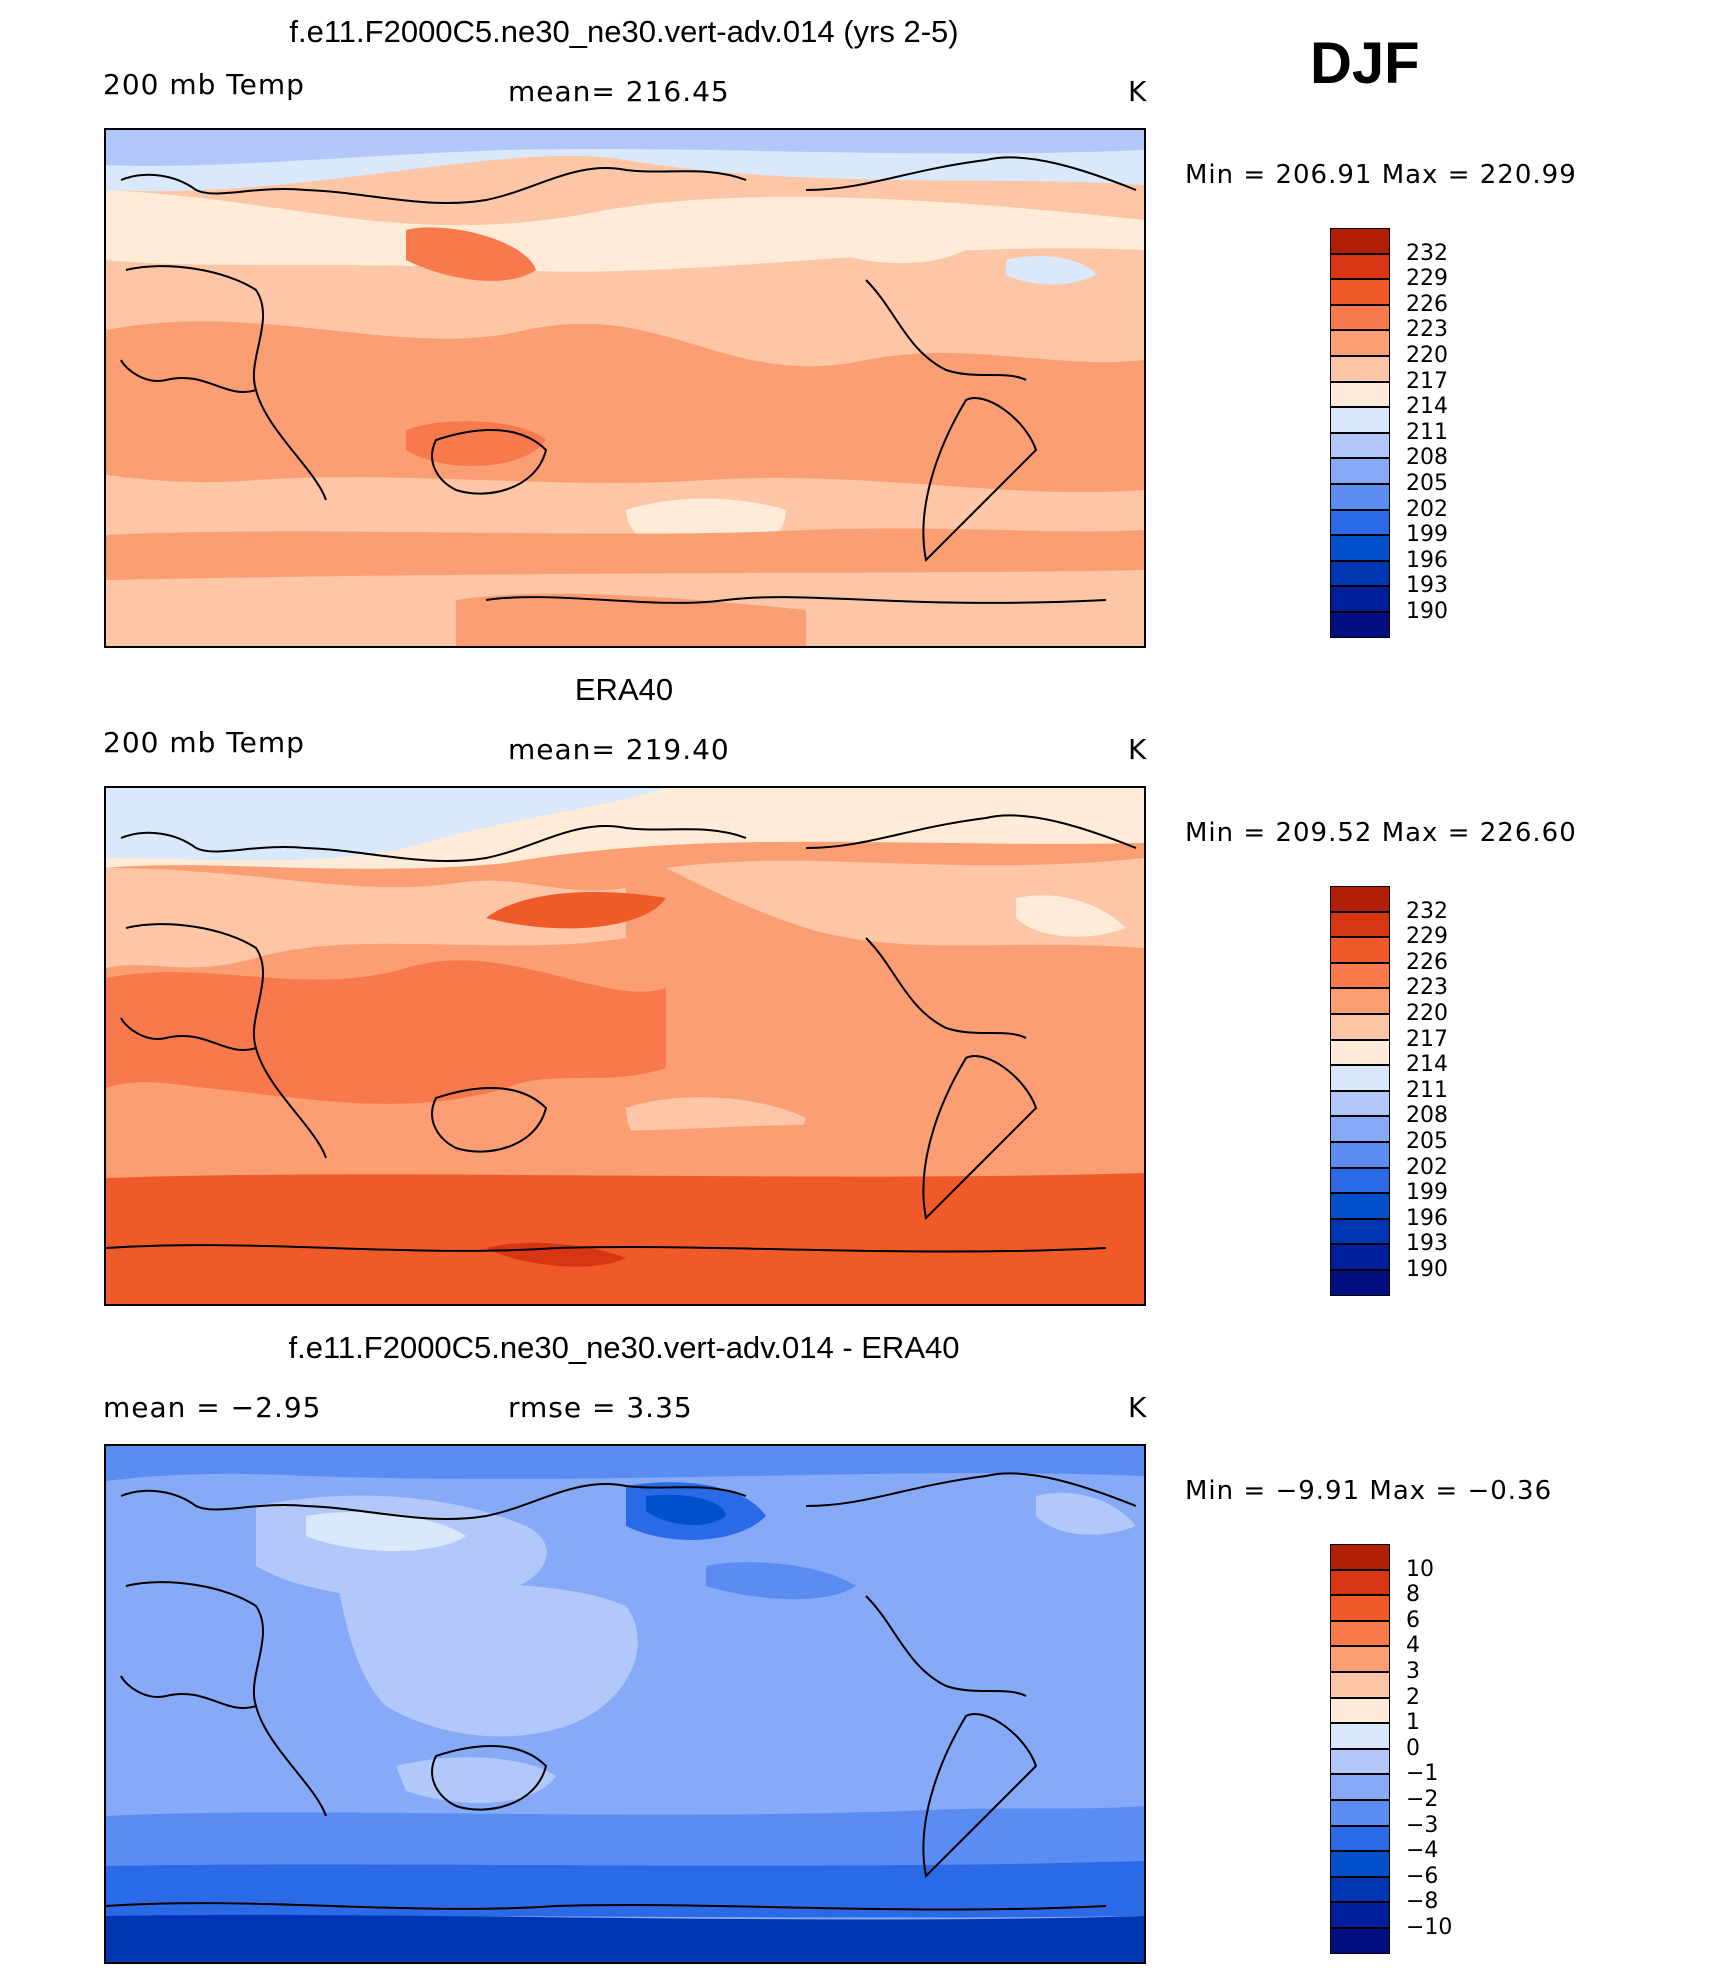 The image size is (1710, 1975). Describe the element at coordinates (1427, 1167) in the screenshot. I see `colorbar-tick-label: 202` at that location.